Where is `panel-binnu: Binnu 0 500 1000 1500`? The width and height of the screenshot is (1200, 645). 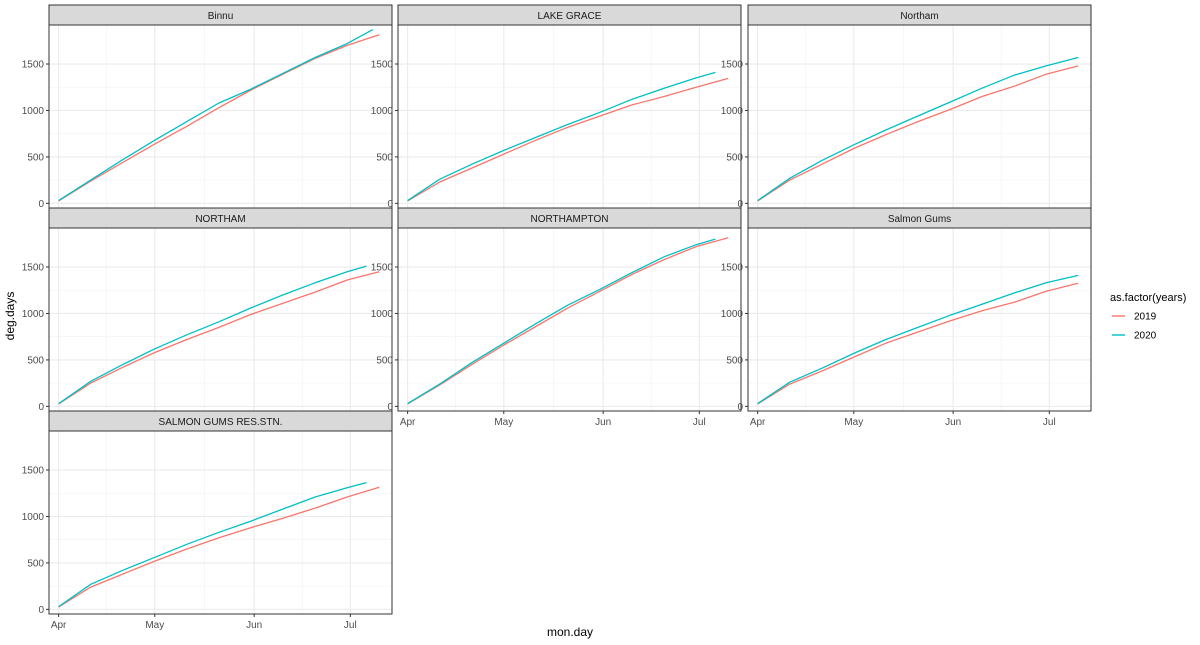 panel-binnu: Binnu 0 500 1000 1500 is located at coordinates (207, 107).